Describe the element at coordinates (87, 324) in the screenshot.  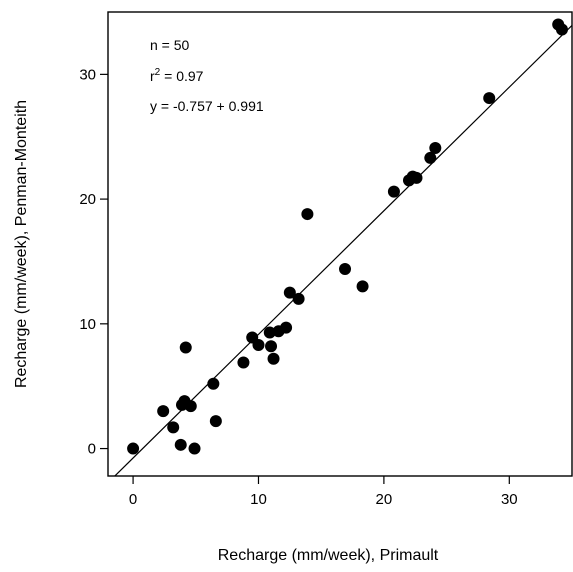
I see `y-tick-label: 10` at that location.